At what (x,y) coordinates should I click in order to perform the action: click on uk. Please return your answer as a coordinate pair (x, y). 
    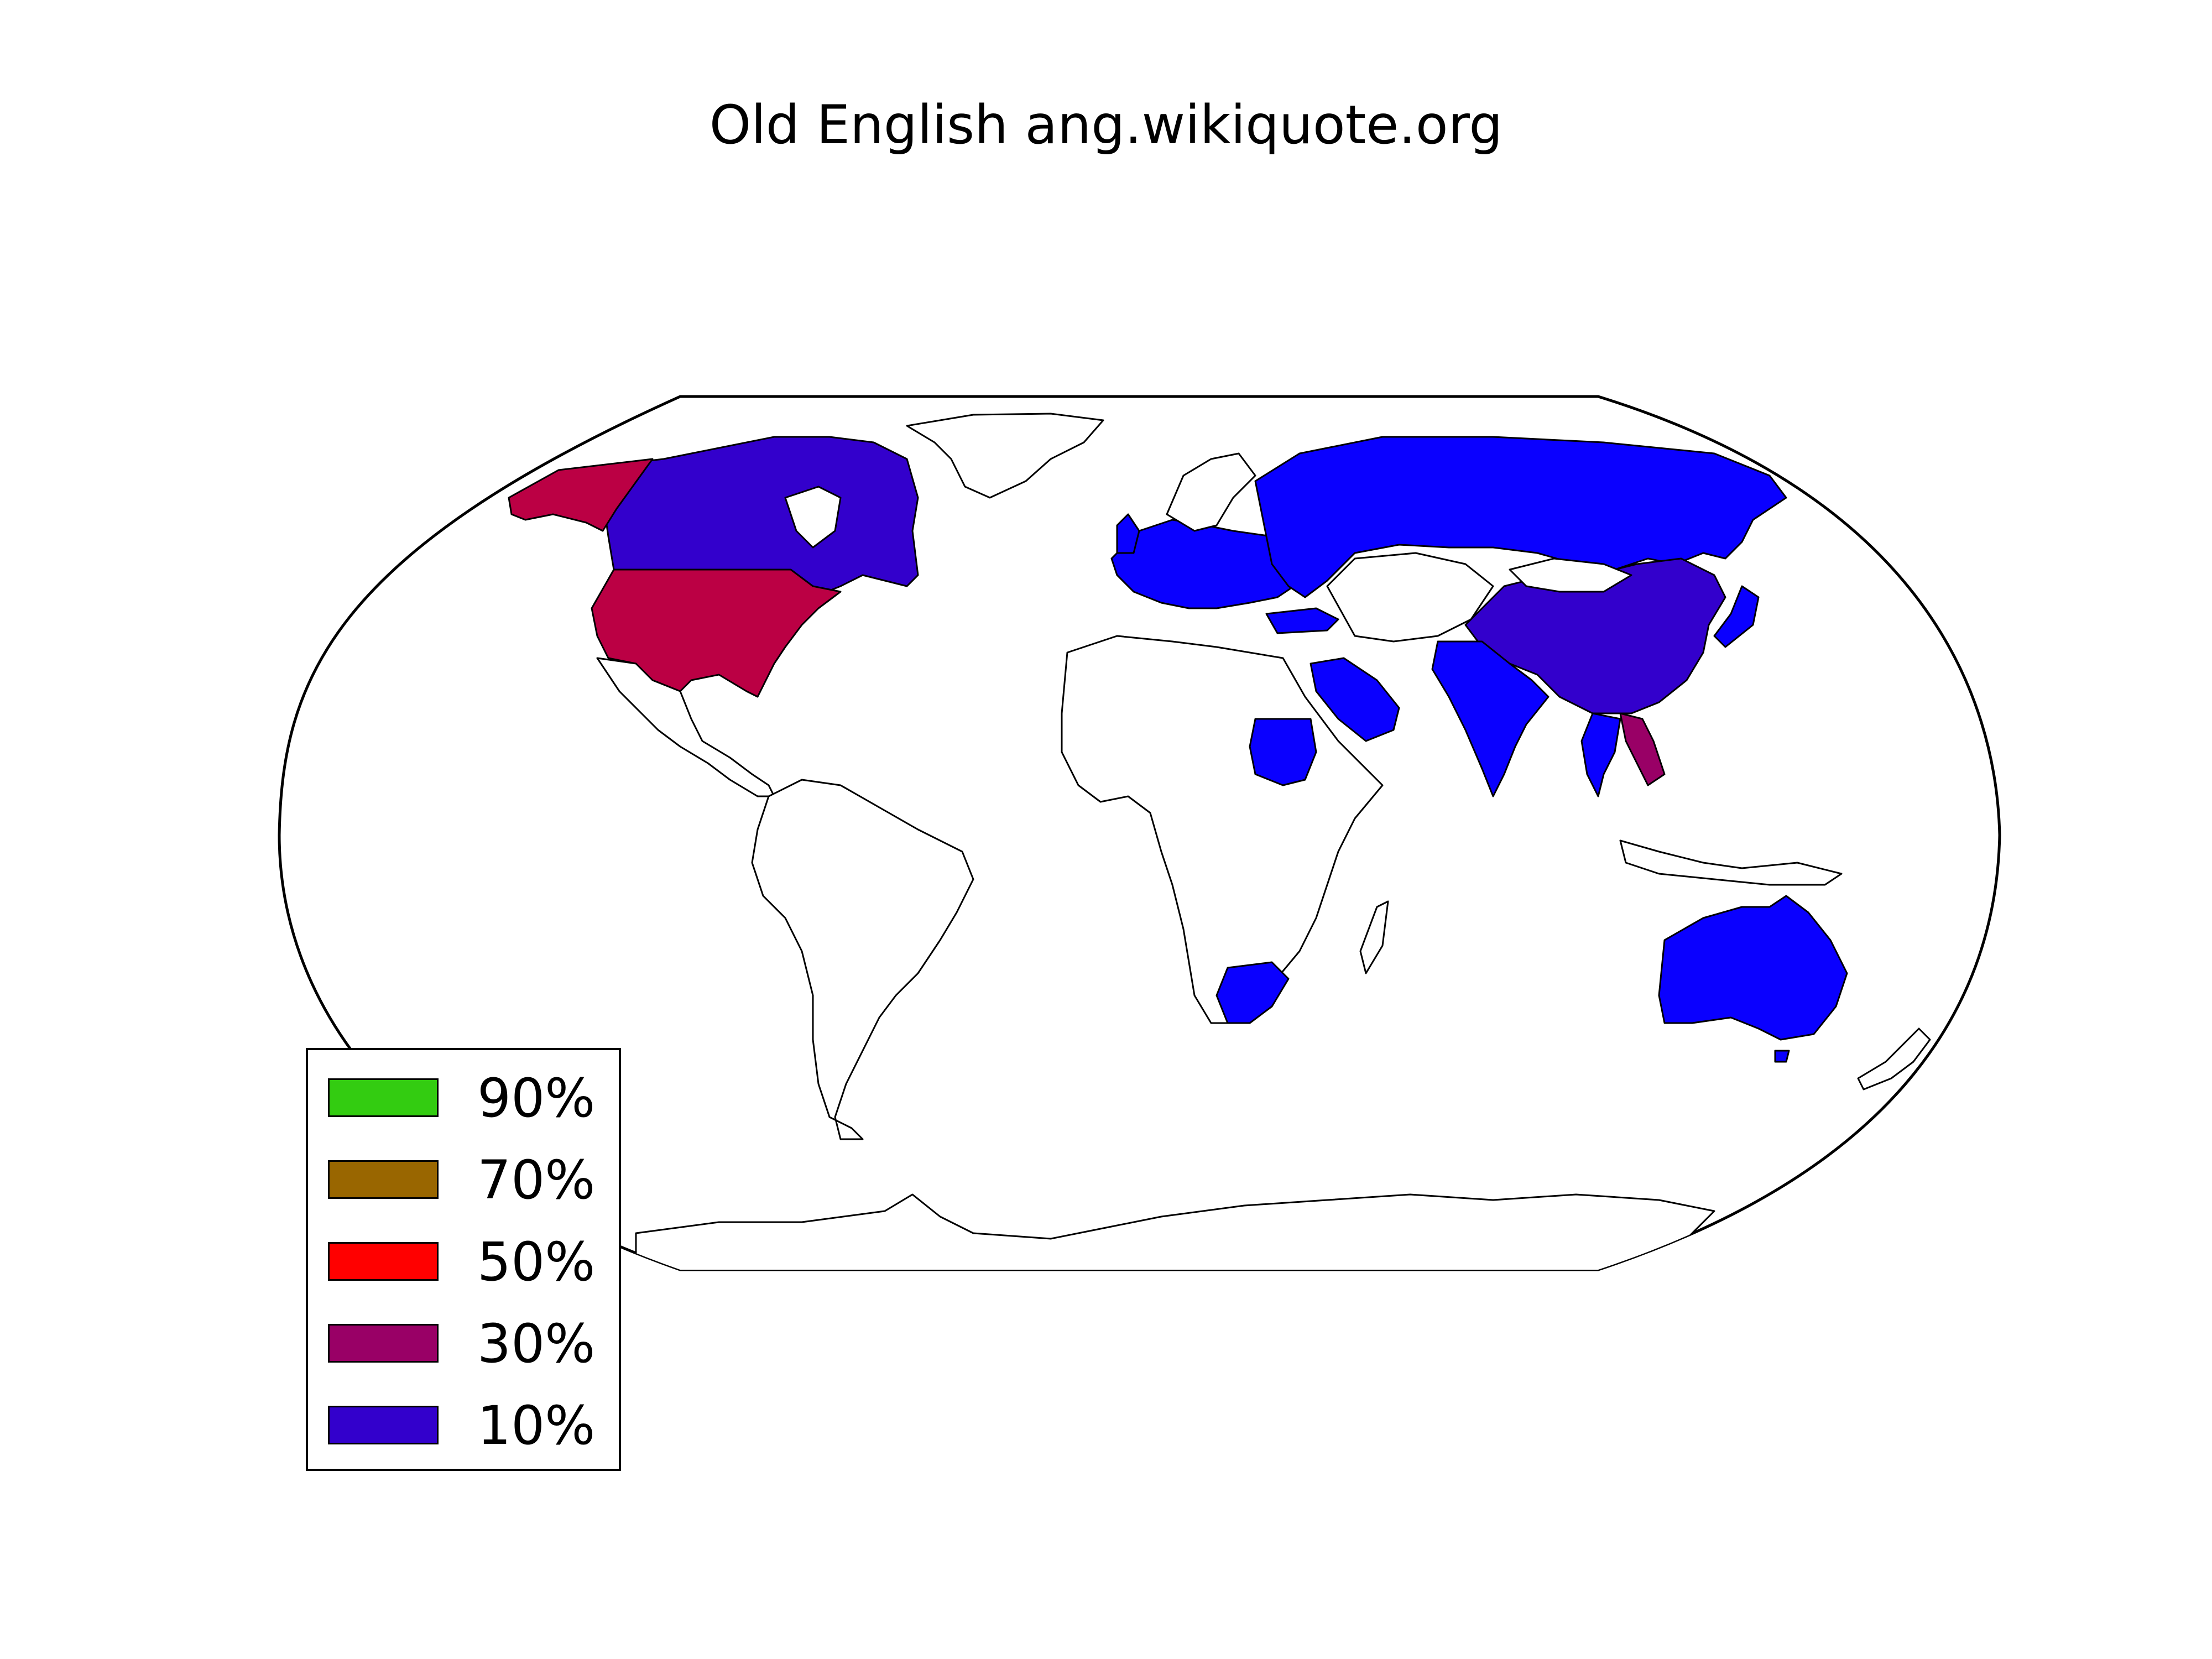
    Looking at the image, I should click on (1128, 534).